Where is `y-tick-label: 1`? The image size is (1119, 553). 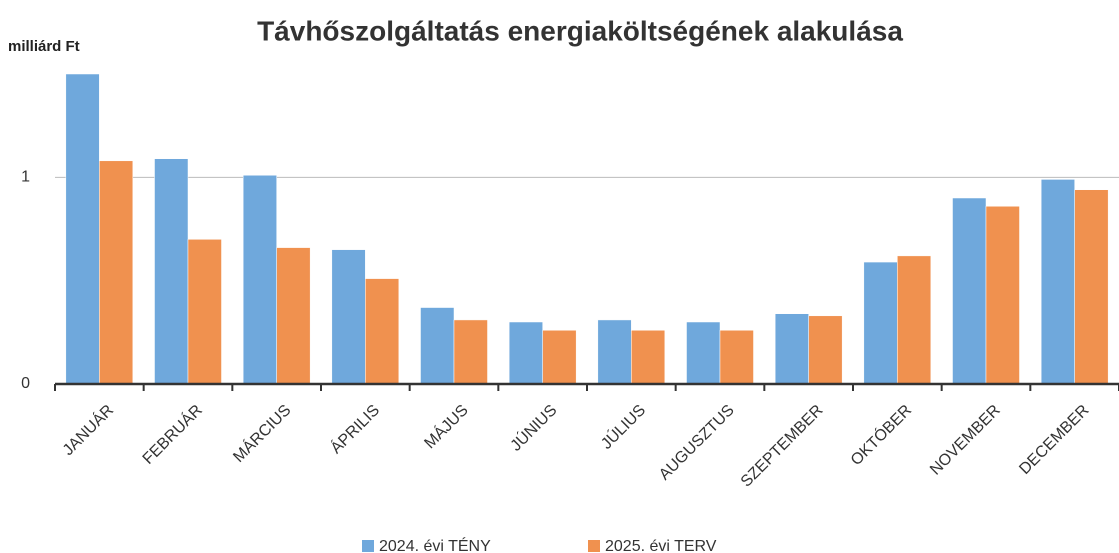
y-tick-label: 1 is located at coordinates (25, 177).